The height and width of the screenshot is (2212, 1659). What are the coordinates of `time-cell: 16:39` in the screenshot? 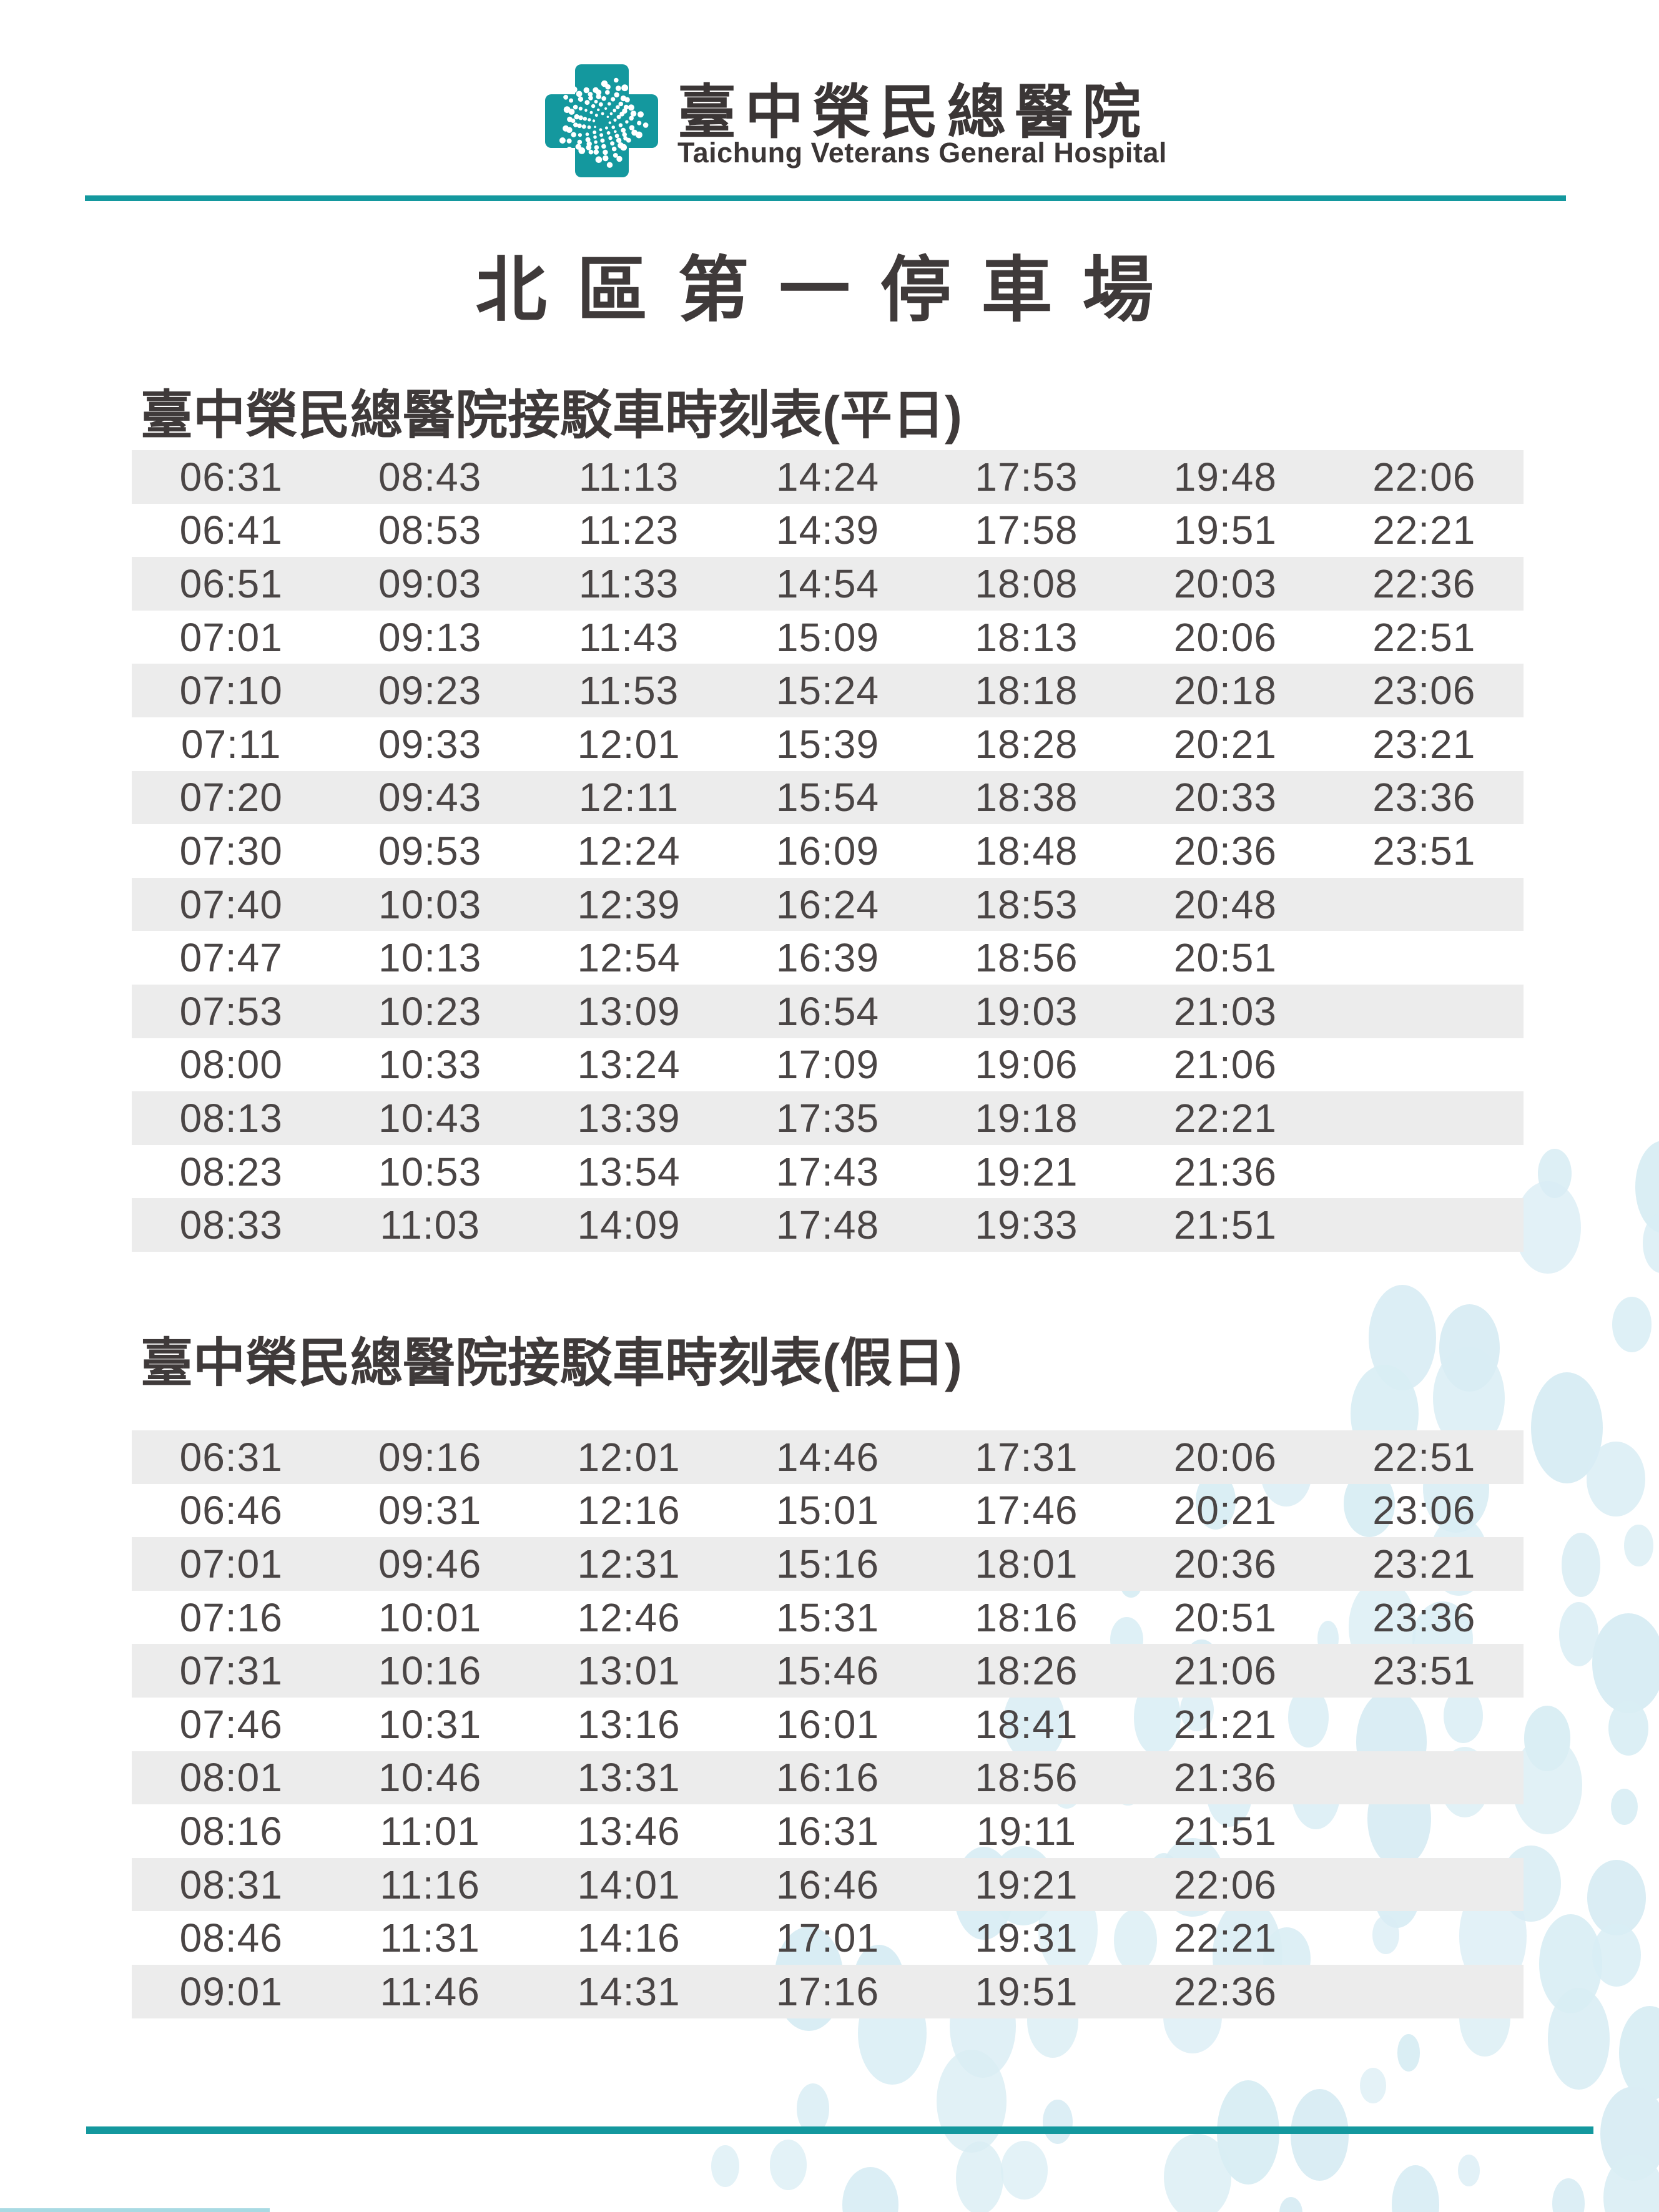 It's located at (827, 958).